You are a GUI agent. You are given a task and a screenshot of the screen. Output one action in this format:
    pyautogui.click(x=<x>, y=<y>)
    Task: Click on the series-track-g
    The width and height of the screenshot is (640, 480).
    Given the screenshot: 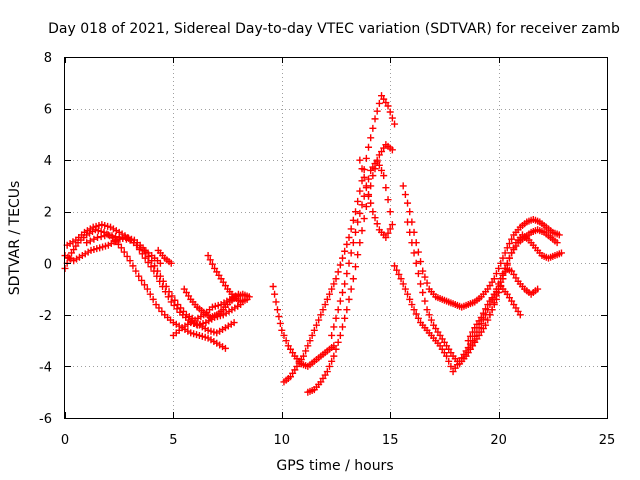 What is the action you would take?
    pyautogui.click(x=227, y=279)
    